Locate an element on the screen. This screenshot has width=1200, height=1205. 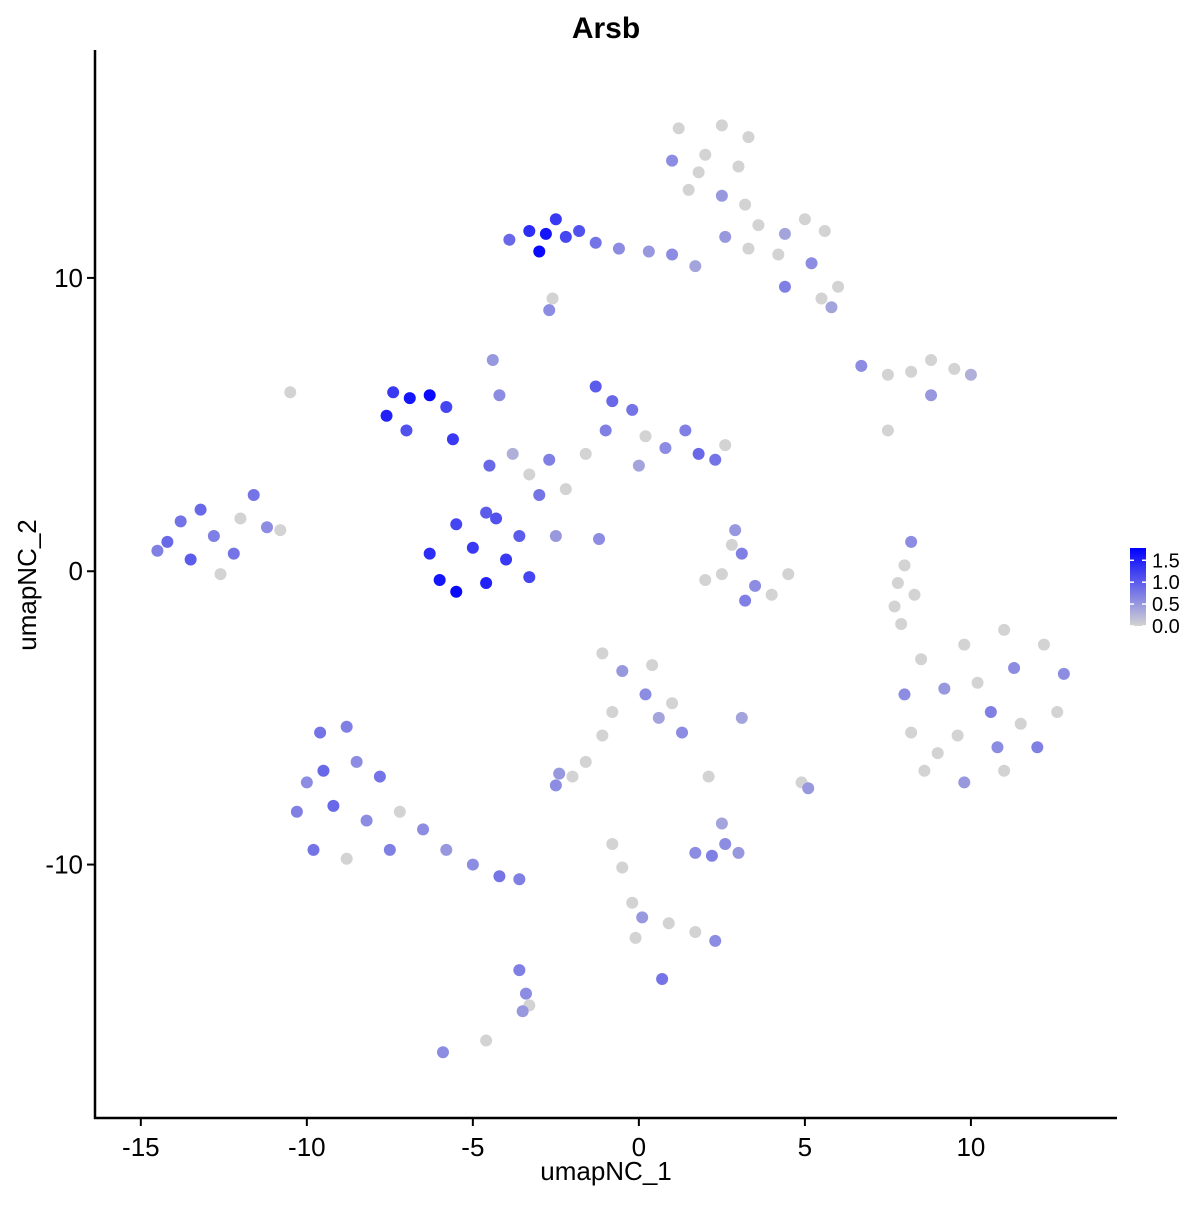
chart-title: Arsb is located at coordinates (606, 28).